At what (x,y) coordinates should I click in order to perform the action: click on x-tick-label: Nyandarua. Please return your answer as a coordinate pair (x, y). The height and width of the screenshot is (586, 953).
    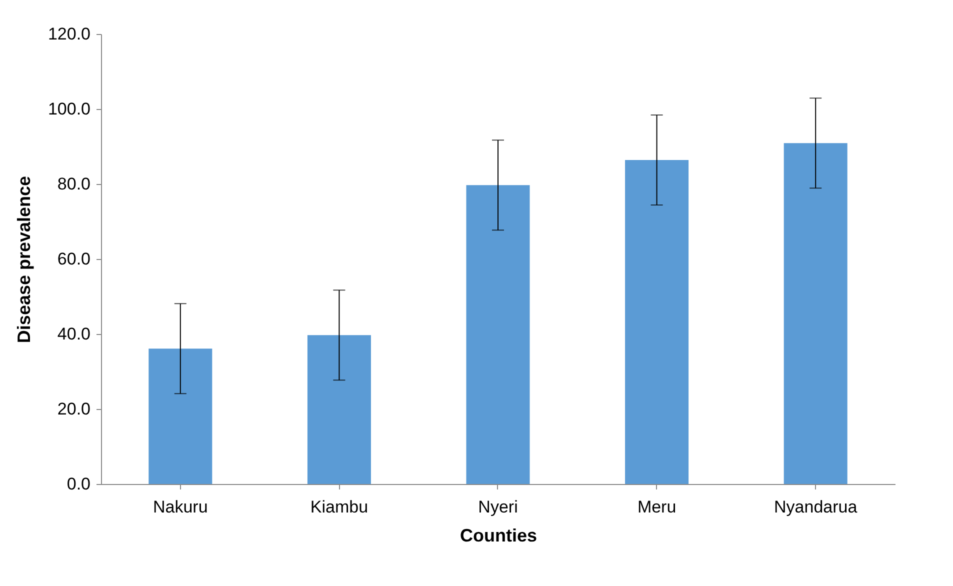
    Looking at the image, I should click on (816, 507).